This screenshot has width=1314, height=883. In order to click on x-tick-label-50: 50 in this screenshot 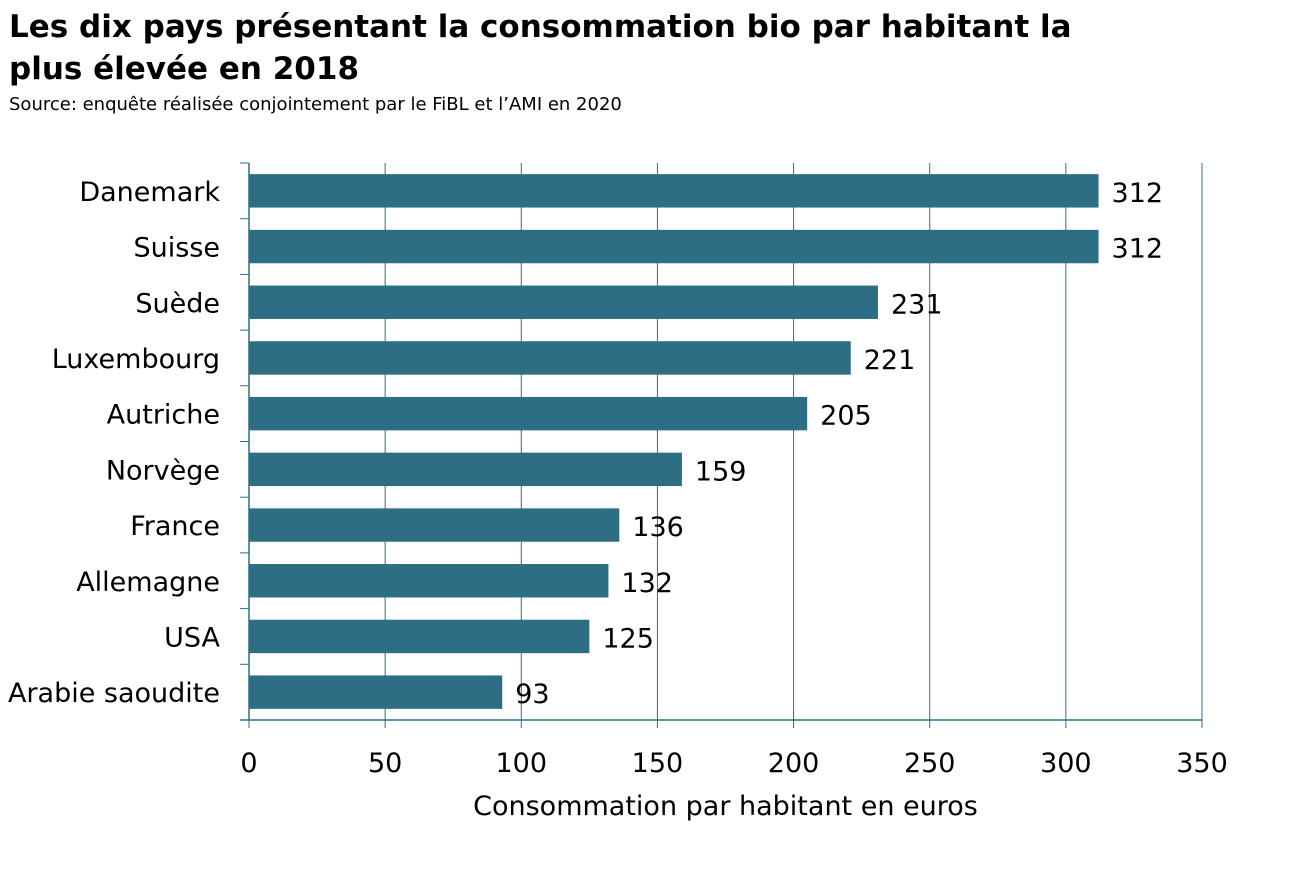, I will do `click(385, 763)`.